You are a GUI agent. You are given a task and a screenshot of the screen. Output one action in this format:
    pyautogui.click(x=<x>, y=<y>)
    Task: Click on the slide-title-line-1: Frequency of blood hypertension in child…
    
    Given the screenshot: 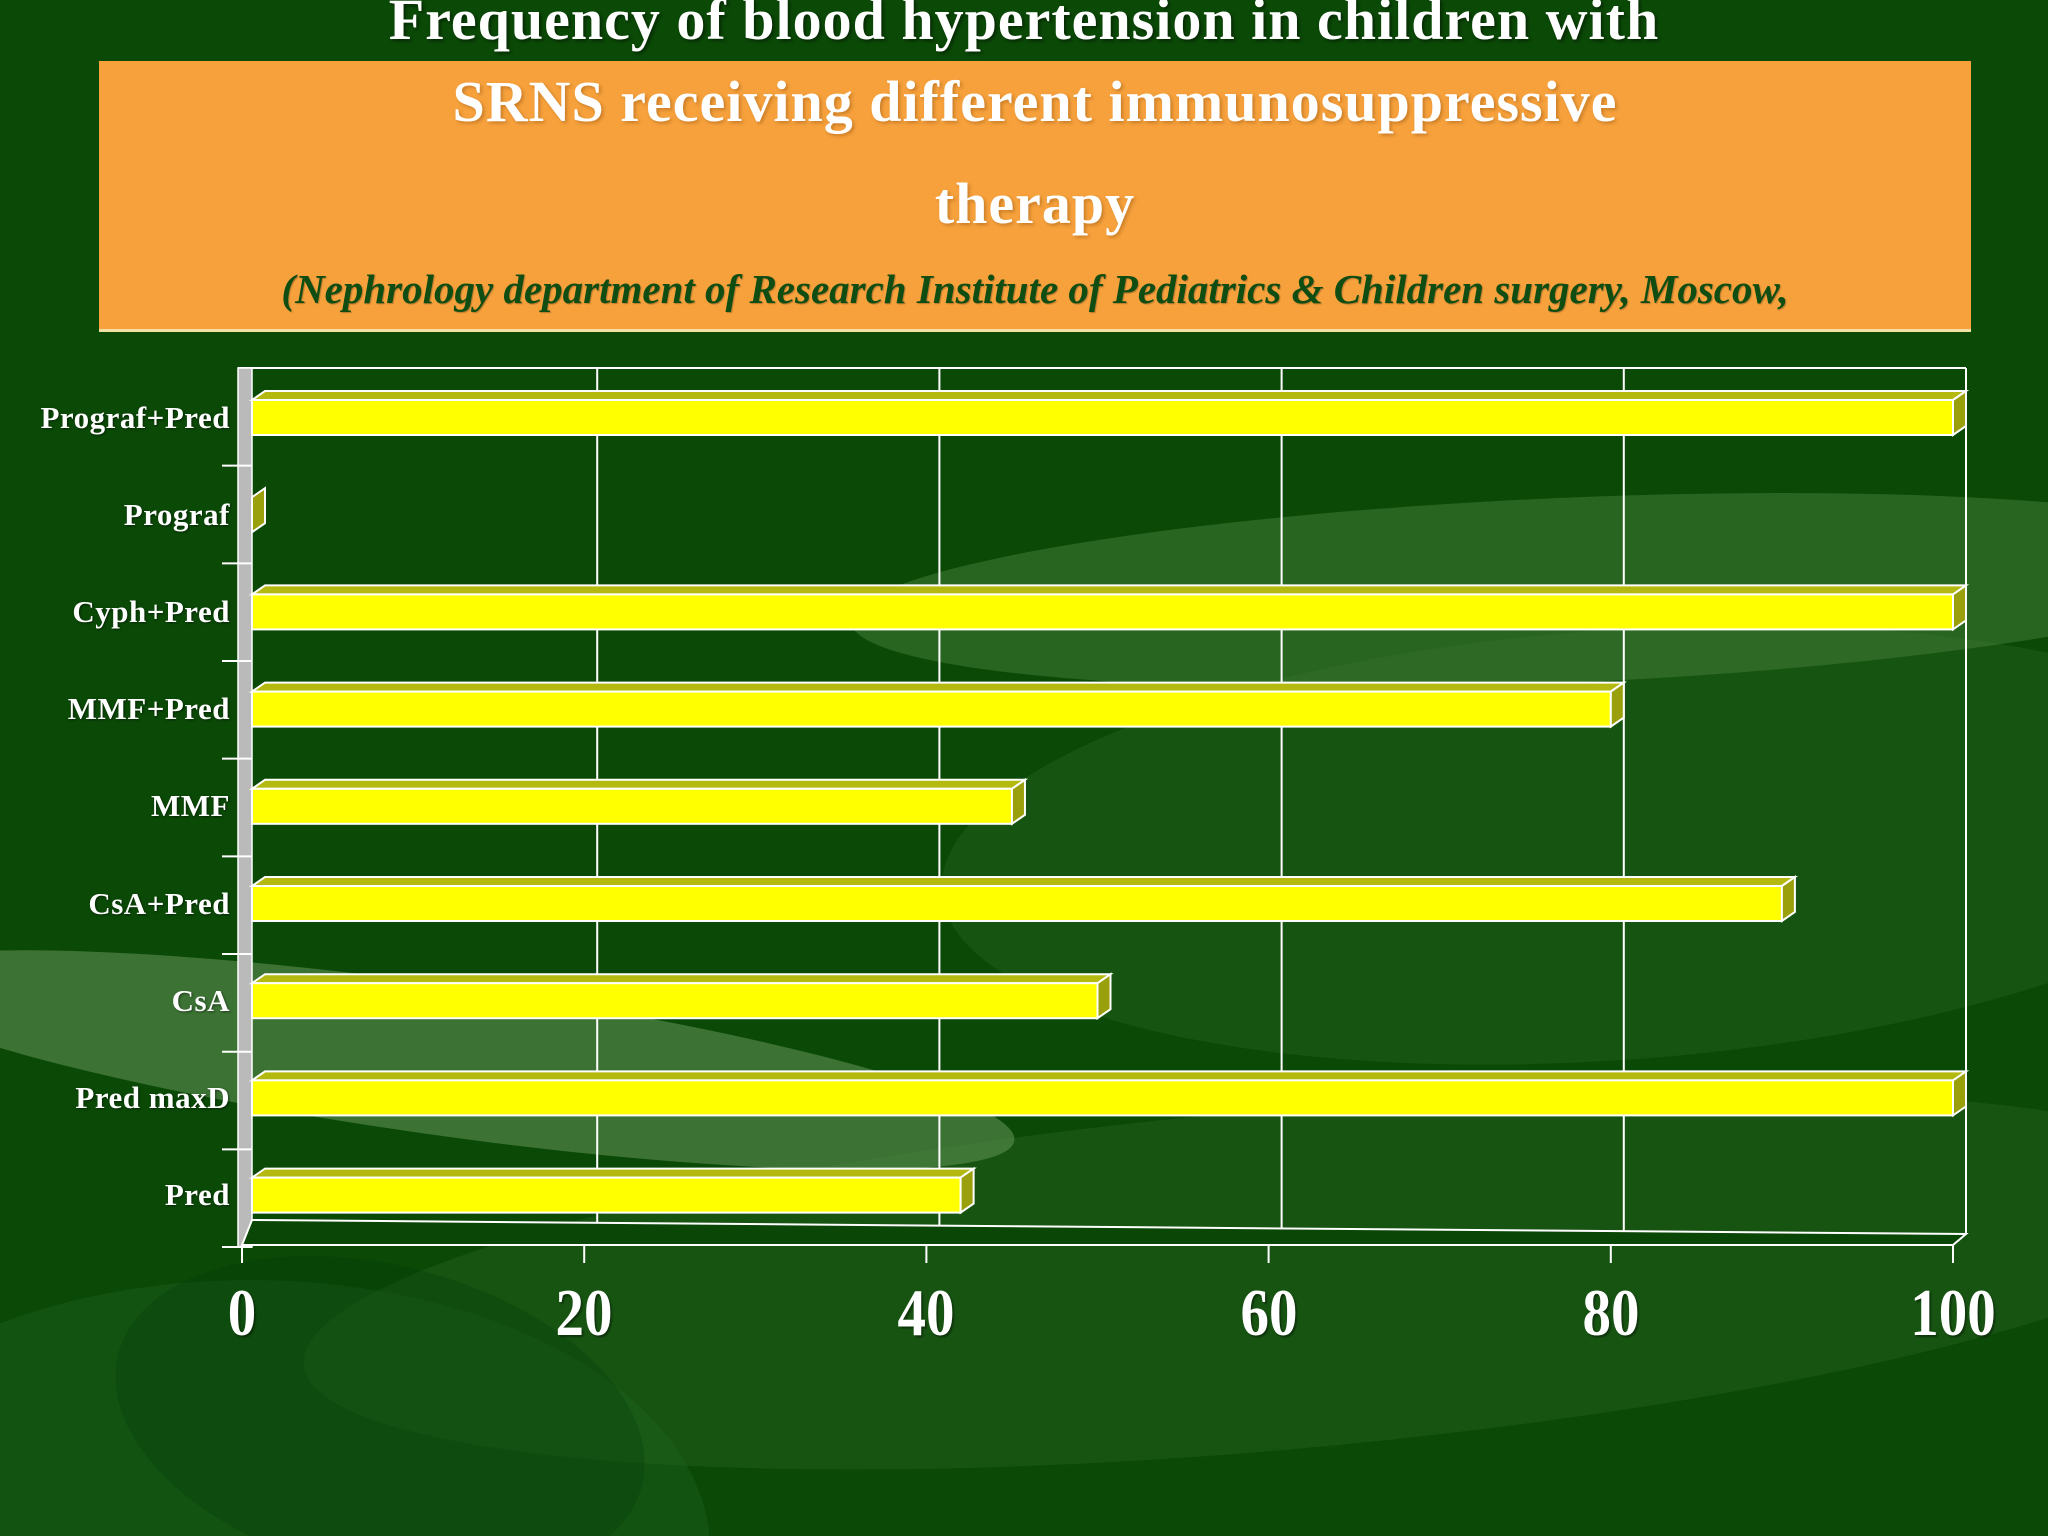 What is the action you would take?
    pyautogui.click(x=1024, y=26)
    